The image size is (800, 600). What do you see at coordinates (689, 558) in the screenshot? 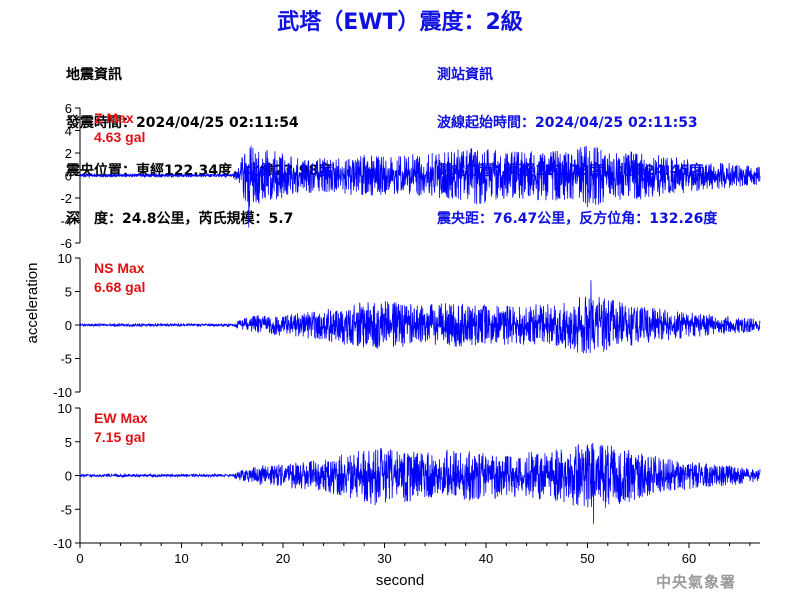
I see `x-tick-label: 60` at bounding box center [689, 558].